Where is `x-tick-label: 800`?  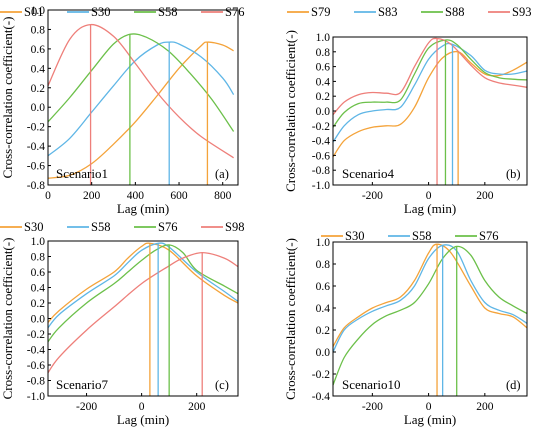
x-tick-label: 800 is located at coordinates (223, 196).